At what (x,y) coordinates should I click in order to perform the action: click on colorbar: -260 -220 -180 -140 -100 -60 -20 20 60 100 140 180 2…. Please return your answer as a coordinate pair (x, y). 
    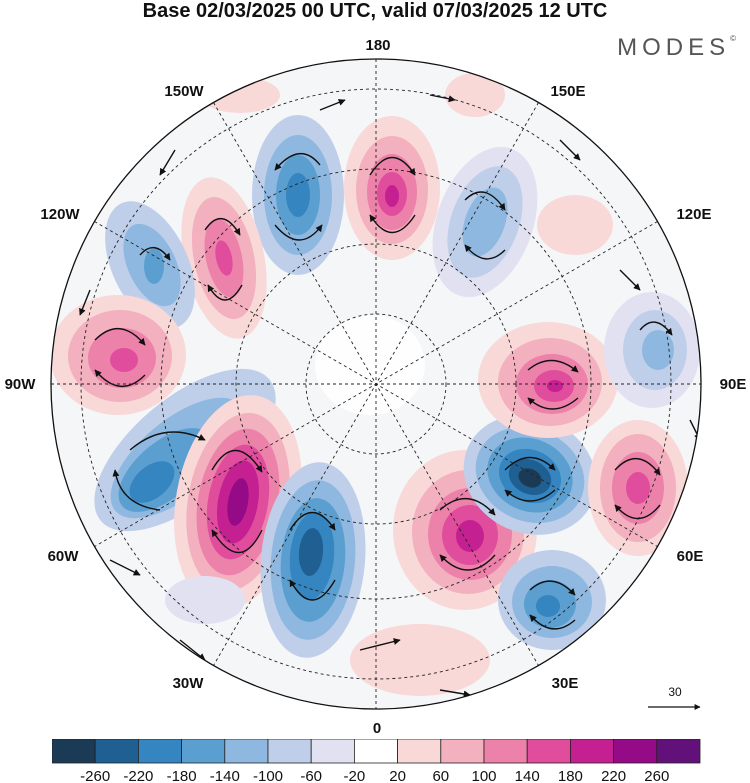
    Looking at the image, I should click on (376, 761).